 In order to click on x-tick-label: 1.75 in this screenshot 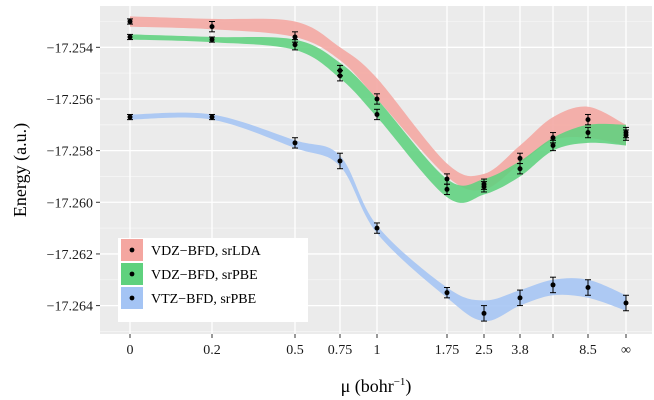, I will do `click(447, 350)`.